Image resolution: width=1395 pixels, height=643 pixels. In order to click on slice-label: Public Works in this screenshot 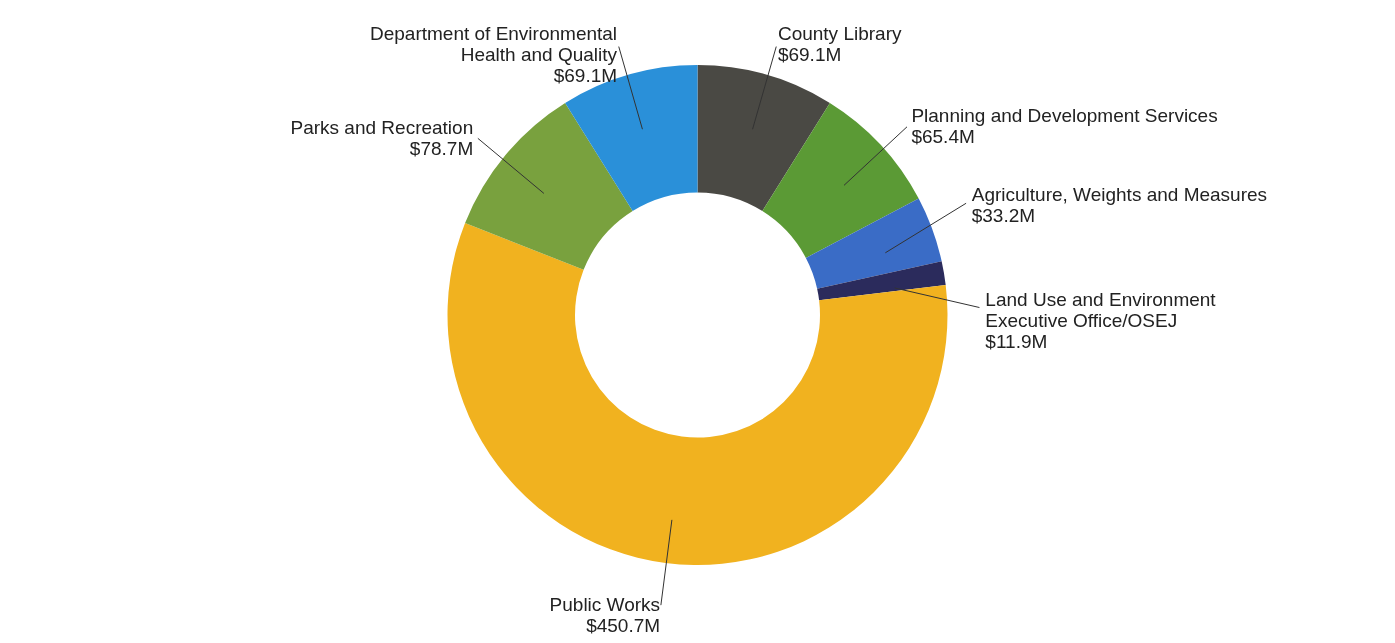, I will do `click(605, 604)`.